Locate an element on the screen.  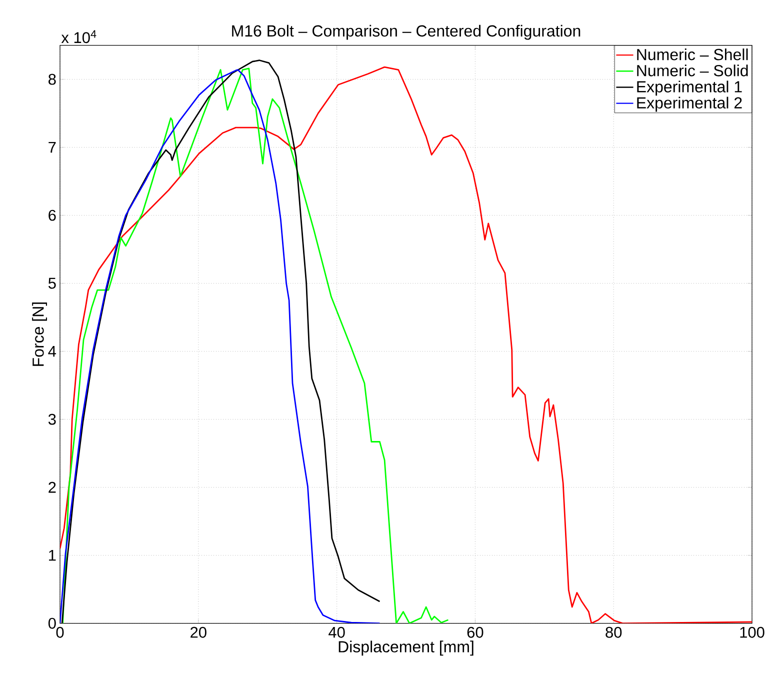
y-axis-title: Force [N] is located at coordinates (39, 334).